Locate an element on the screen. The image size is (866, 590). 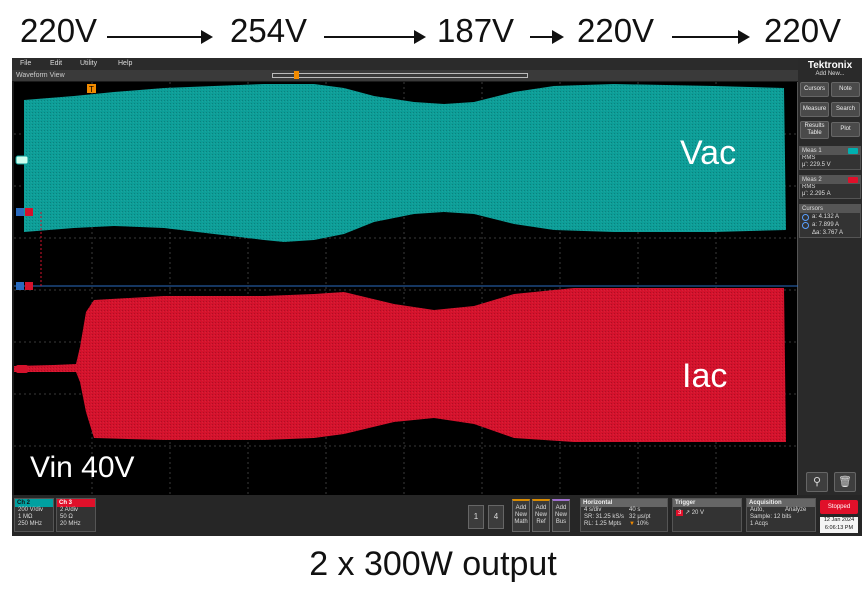
vin-label: Vin 40V is located at coordinates (82, 467).